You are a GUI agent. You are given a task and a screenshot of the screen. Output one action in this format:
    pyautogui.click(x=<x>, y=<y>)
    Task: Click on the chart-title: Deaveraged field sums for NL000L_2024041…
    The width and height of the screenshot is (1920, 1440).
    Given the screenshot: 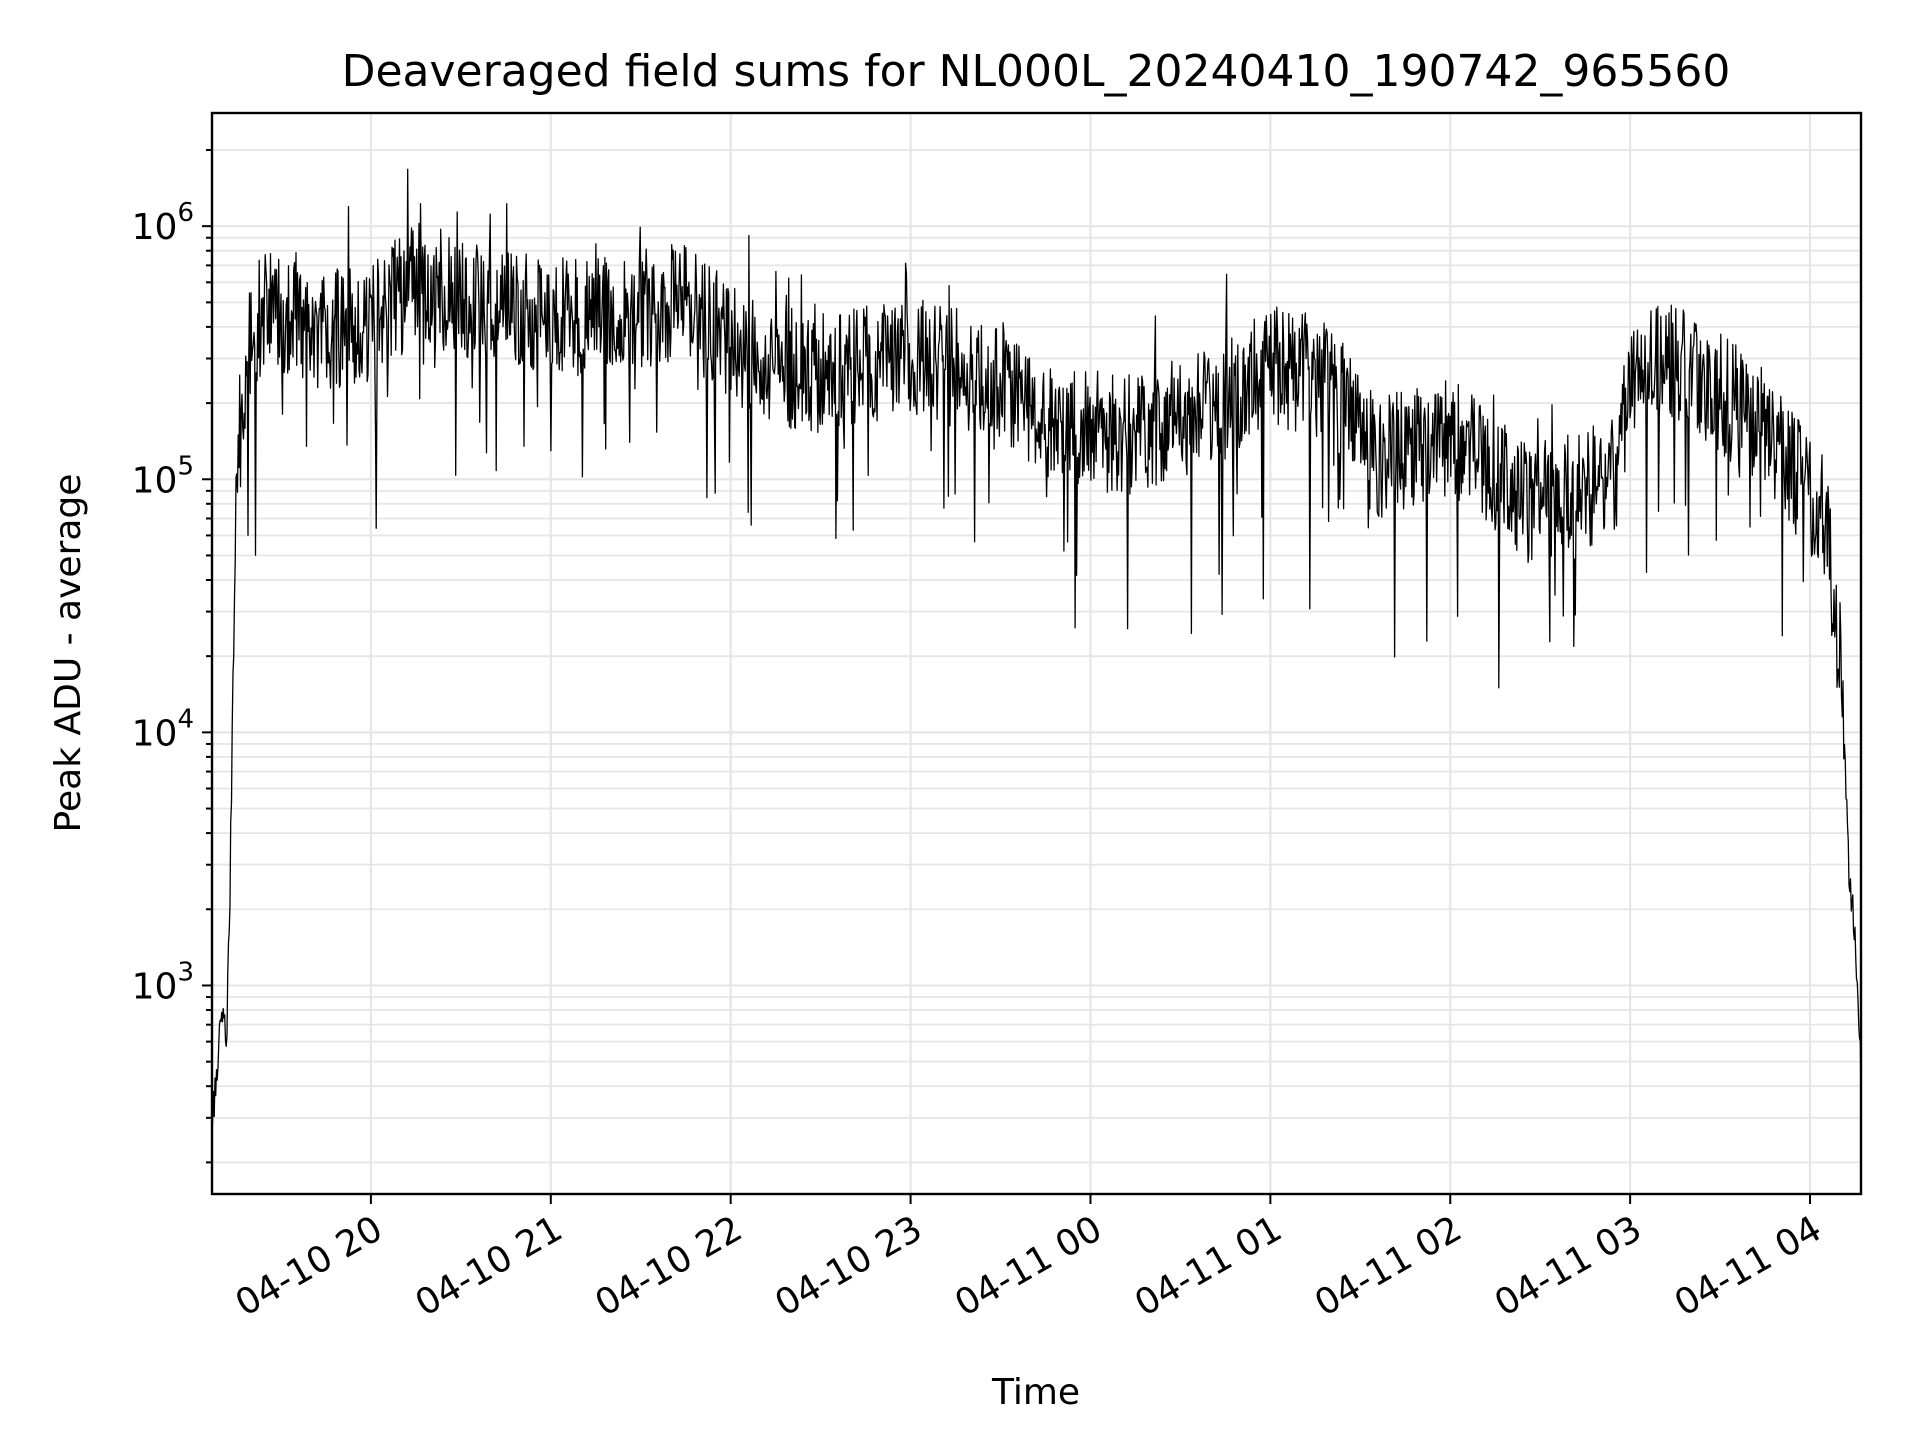 What is the action you would take?
    pyautogui.click(x=1036, y=71)
    